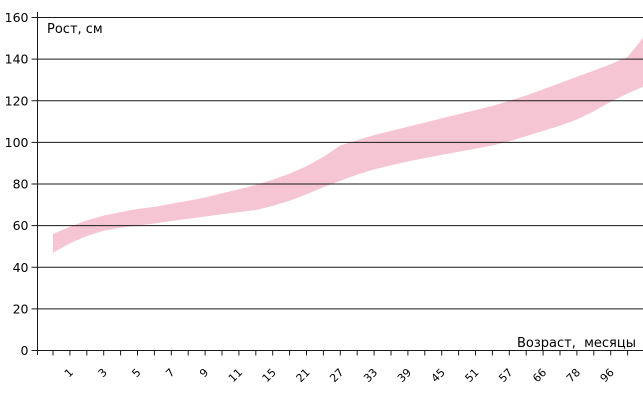 This screenshot has height=401, width=643. I want to click on x-tick-label: 15, so click(269, 375).